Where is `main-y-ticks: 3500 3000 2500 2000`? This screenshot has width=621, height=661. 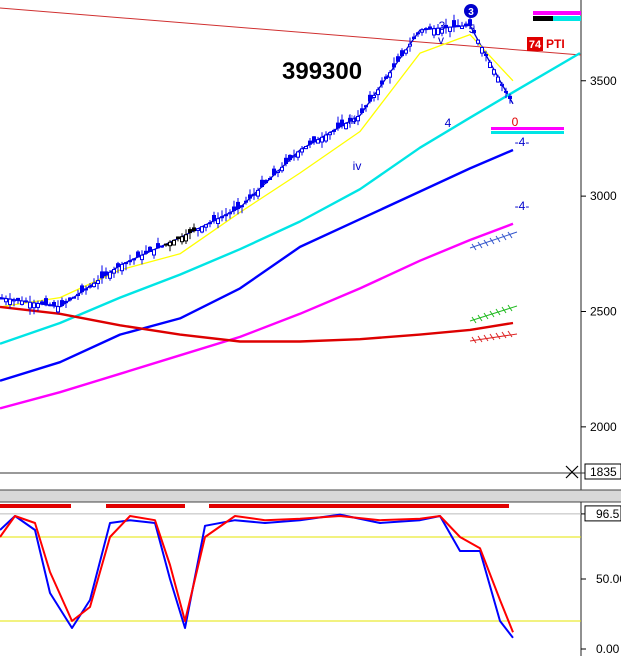 main-y-ticks: 3500 3000 2500 2000 is located at coordinates (599, 254).